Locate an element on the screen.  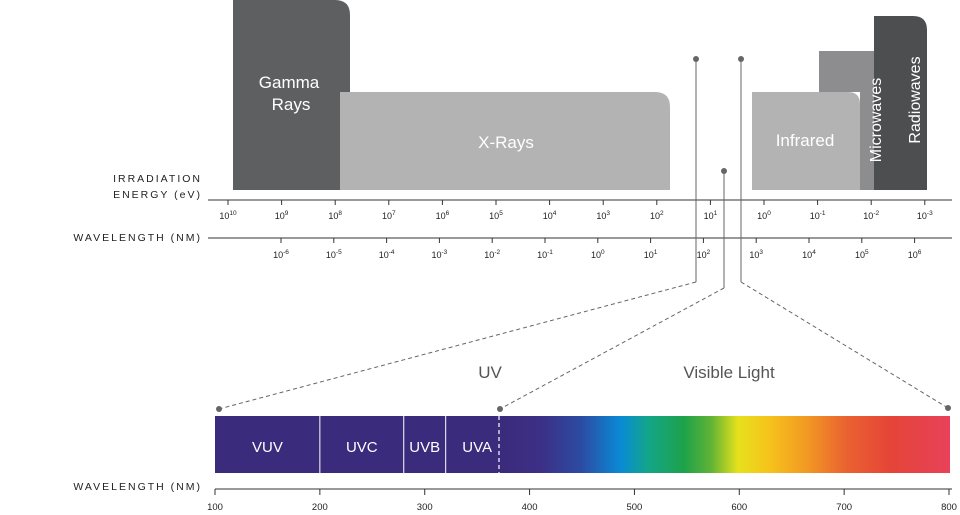
wavelength-axis-bottom-tick-label: 600 is located at coordinates (739, 507).